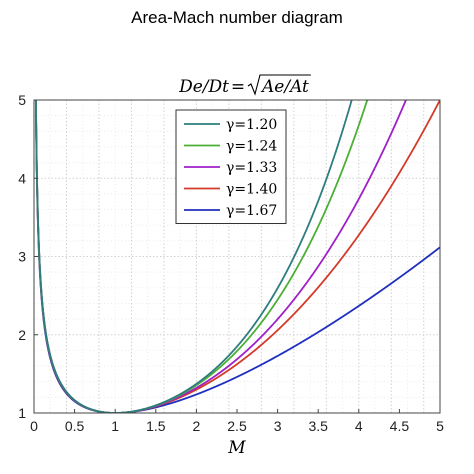  I want to click on x-tick-label: 5, so click(440, 426).